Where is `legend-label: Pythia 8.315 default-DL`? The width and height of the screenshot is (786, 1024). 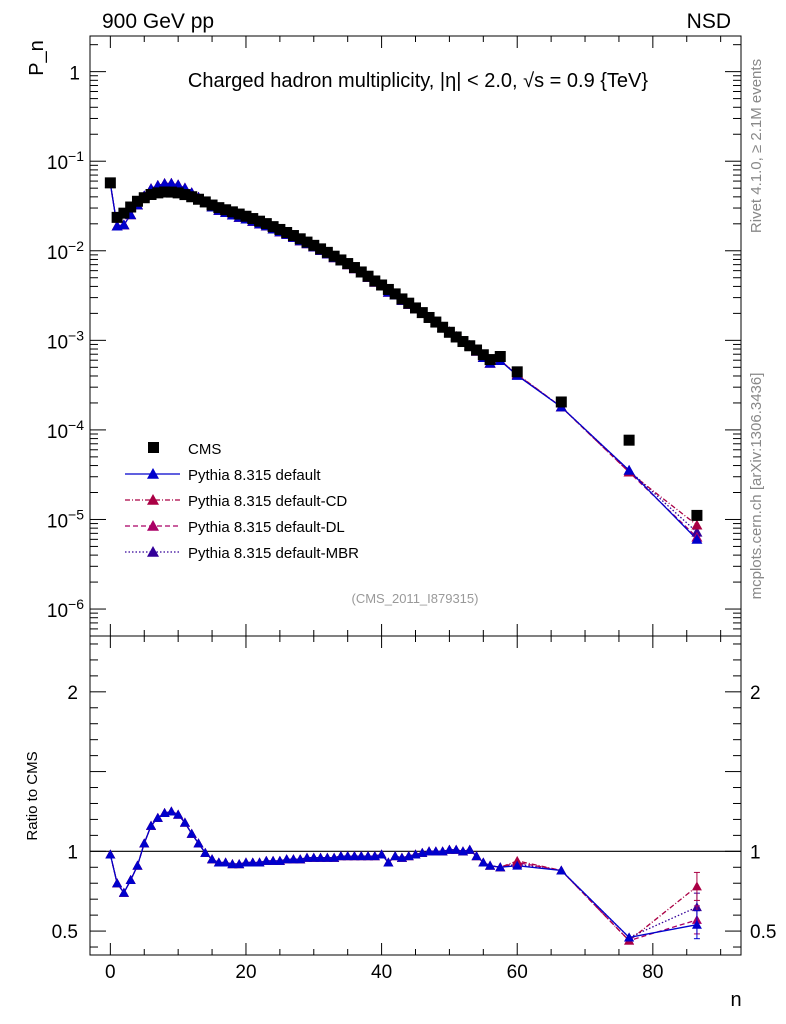 legend-label: Pythia 8.315 default-DL is located at coordinates (266, 527).